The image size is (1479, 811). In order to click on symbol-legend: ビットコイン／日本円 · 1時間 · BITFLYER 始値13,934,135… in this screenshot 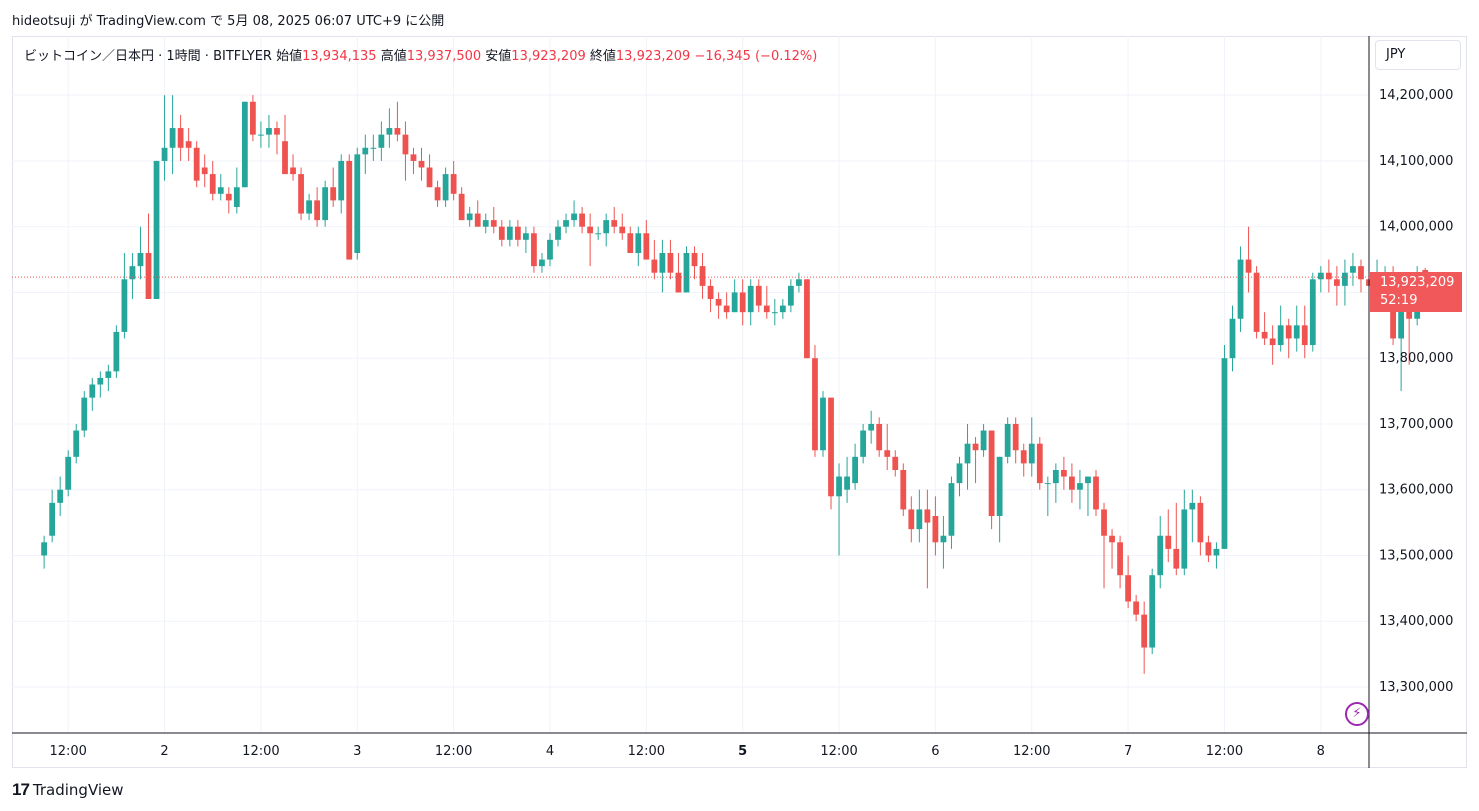, I will do `click(420, 54)`.